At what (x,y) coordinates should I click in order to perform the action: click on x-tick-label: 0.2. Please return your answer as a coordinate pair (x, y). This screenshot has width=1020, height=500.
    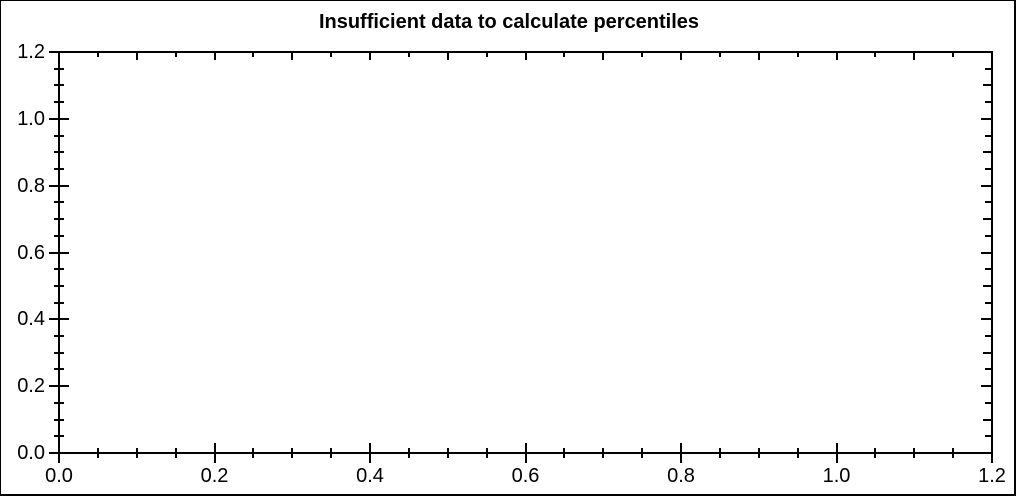
    Looking at the image, I should click on (214, 476).